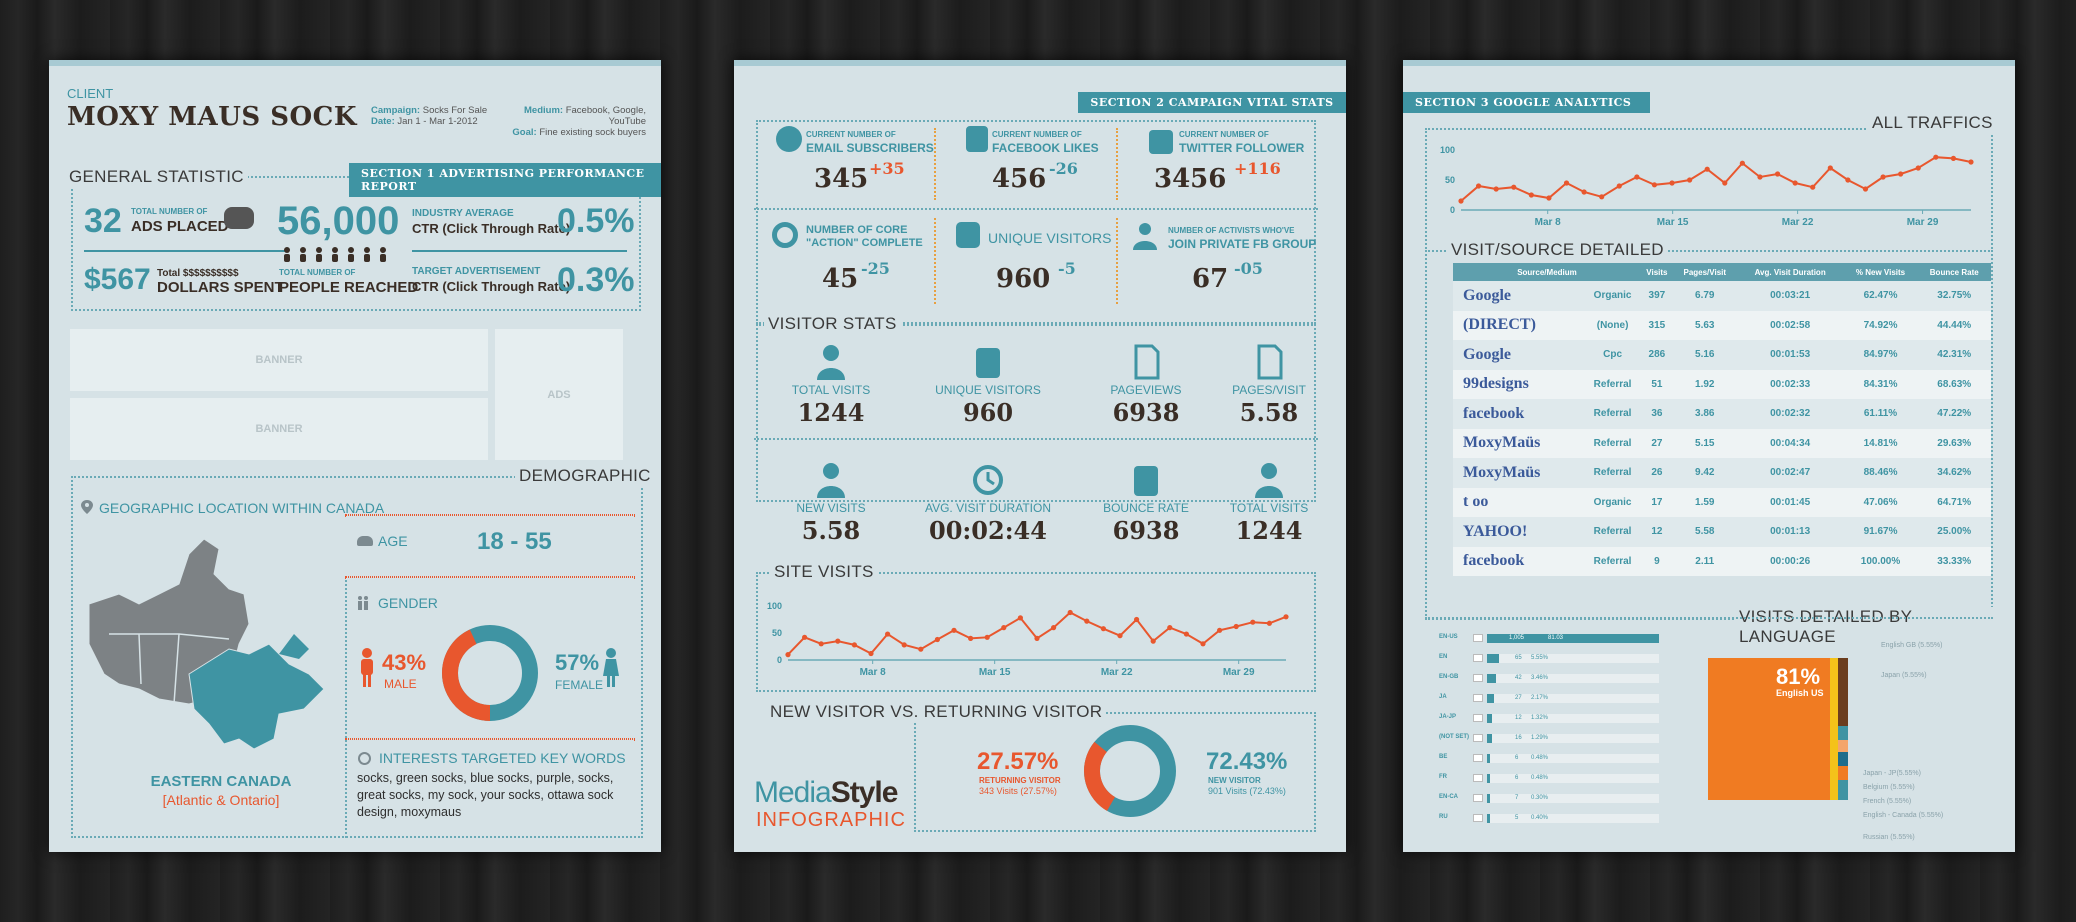 The width and height of the screenshot is (2076, 922). What do you see at coordinates (1519, 384) in the screenshot?
I see `table-cell-source: 99designs` at bounding box center [1519, 384].